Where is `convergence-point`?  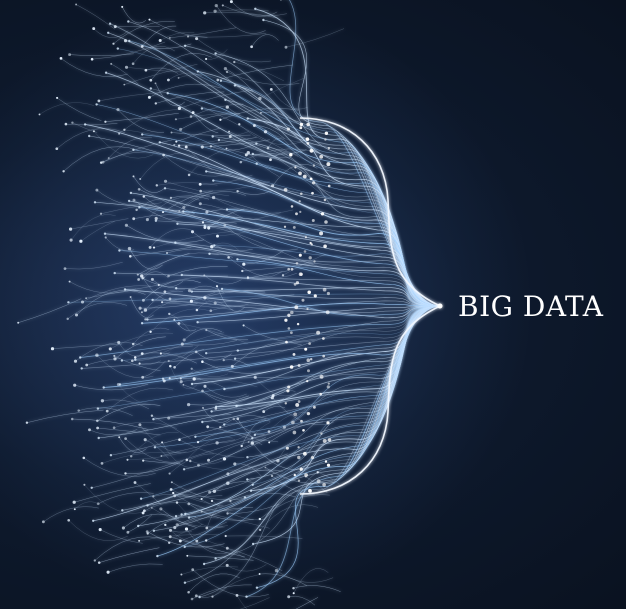 convergence-point is located at coordinates (440, 306).